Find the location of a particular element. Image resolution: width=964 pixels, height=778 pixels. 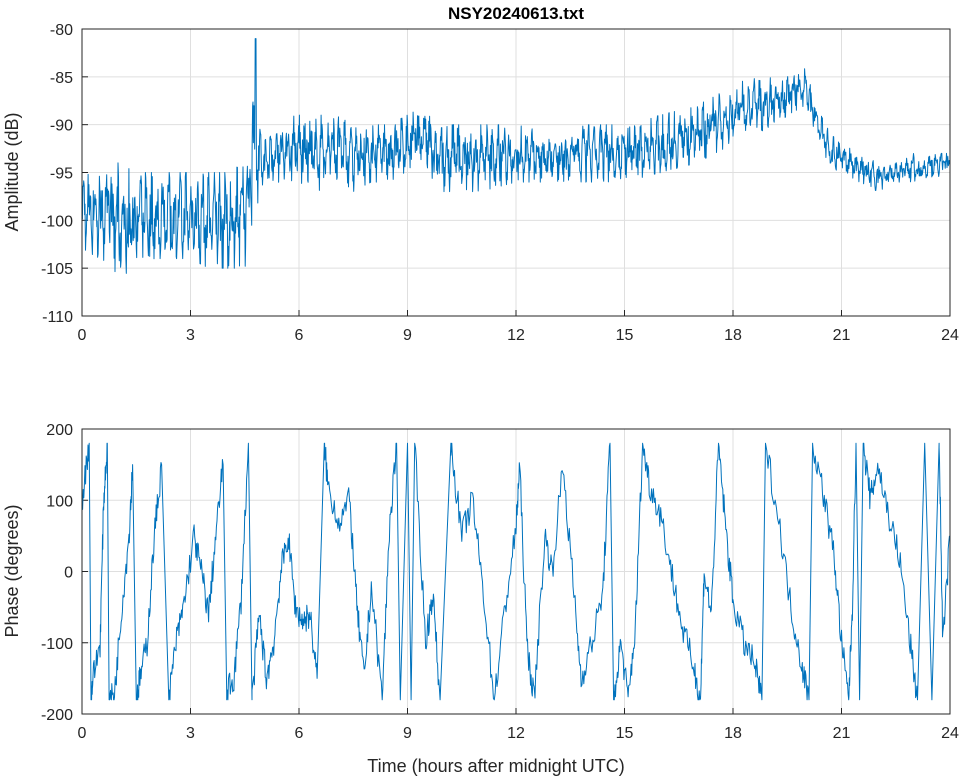

y-tick-label: -200 is located at coordinates (57, 715).